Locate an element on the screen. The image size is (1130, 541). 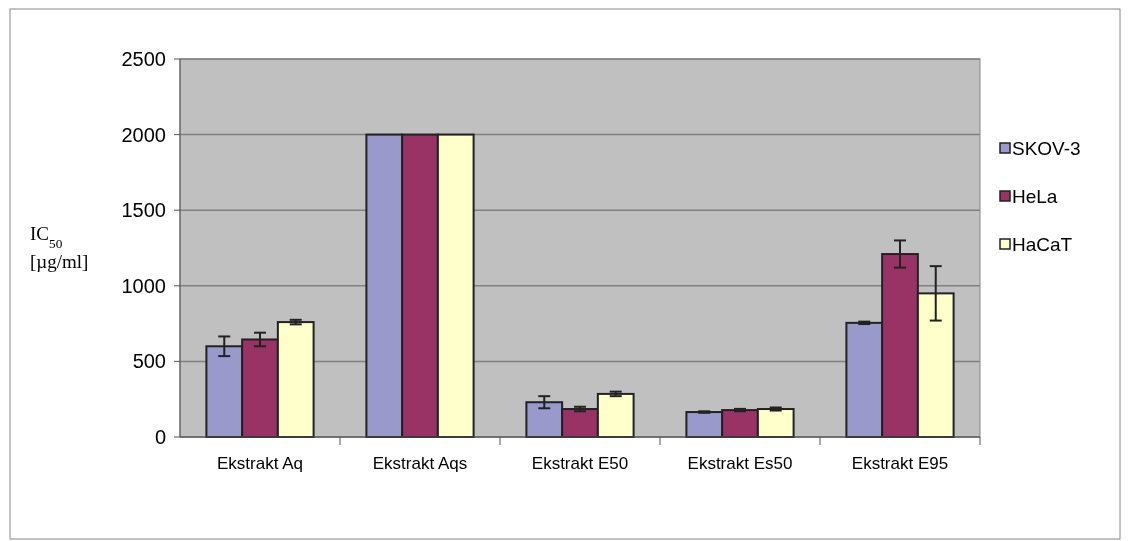
legend-label: HeLa is located at coordinates (1035, 196).